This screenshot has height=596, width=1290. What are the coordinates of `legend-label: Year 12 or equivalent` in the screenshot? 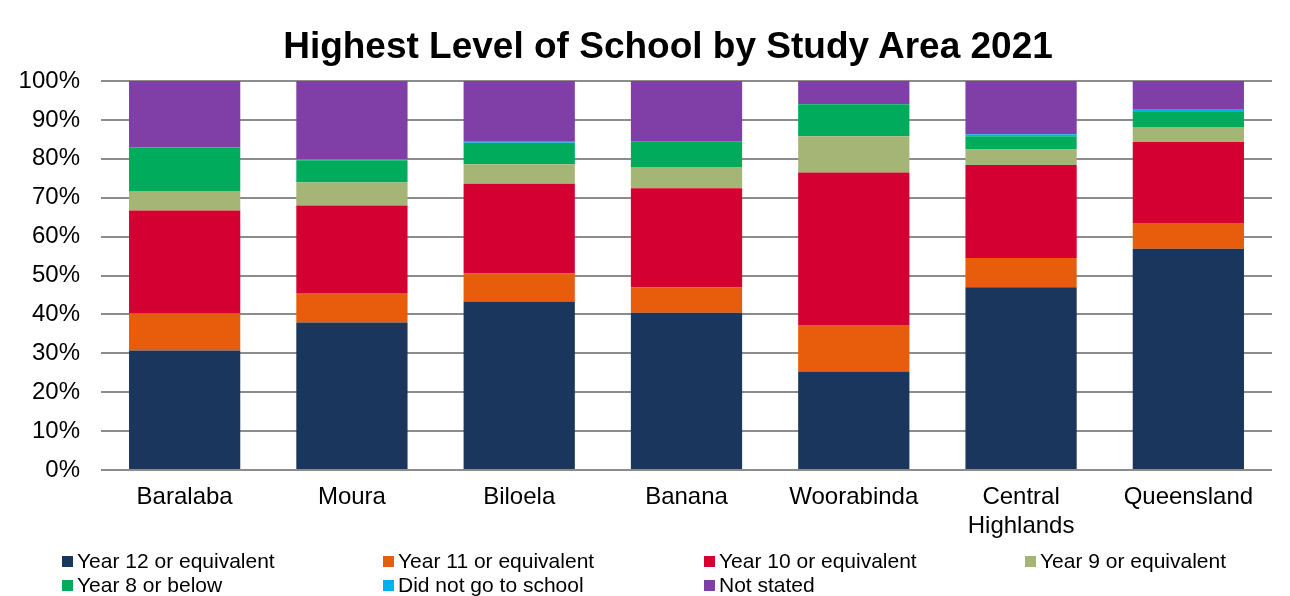 It's located at (176, 561).